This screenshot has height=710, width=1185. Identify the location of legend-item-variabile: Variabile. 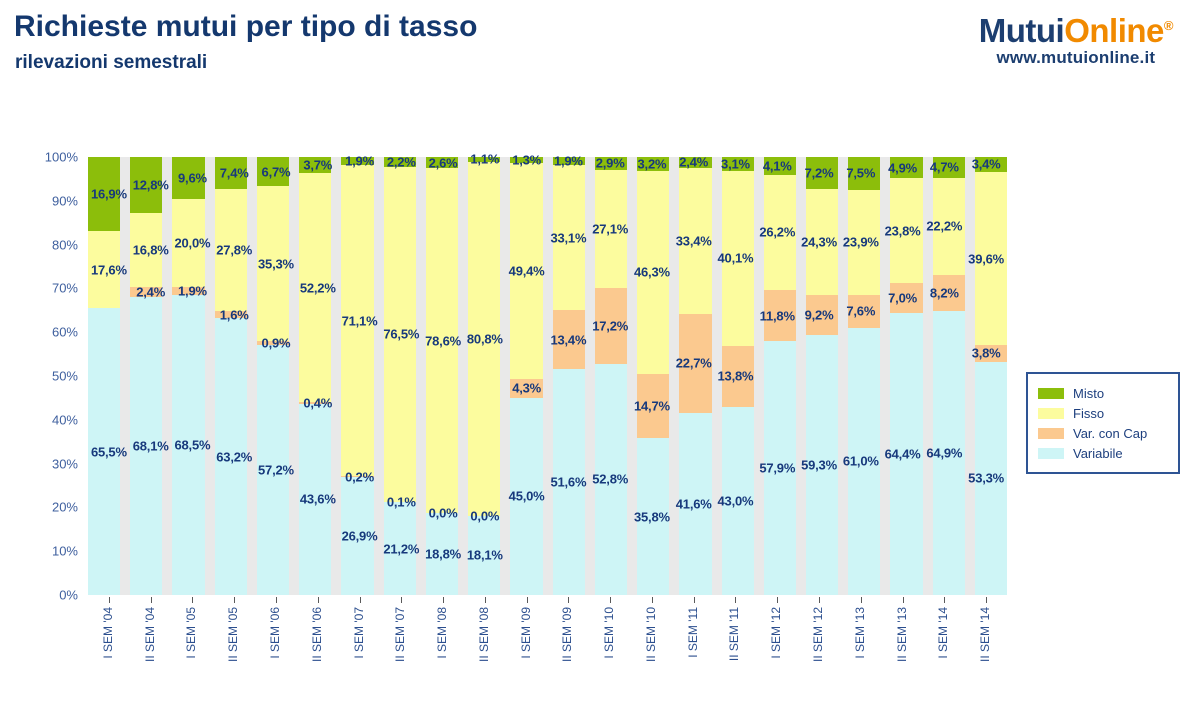
(1103, 453).